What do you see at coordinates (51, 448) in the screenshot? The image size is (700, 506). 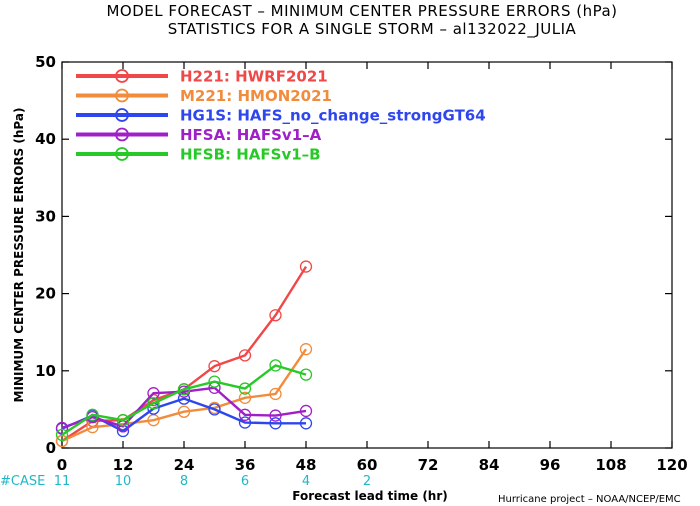 I see `y-tick-label: 0` at bounding box center [51, 448].